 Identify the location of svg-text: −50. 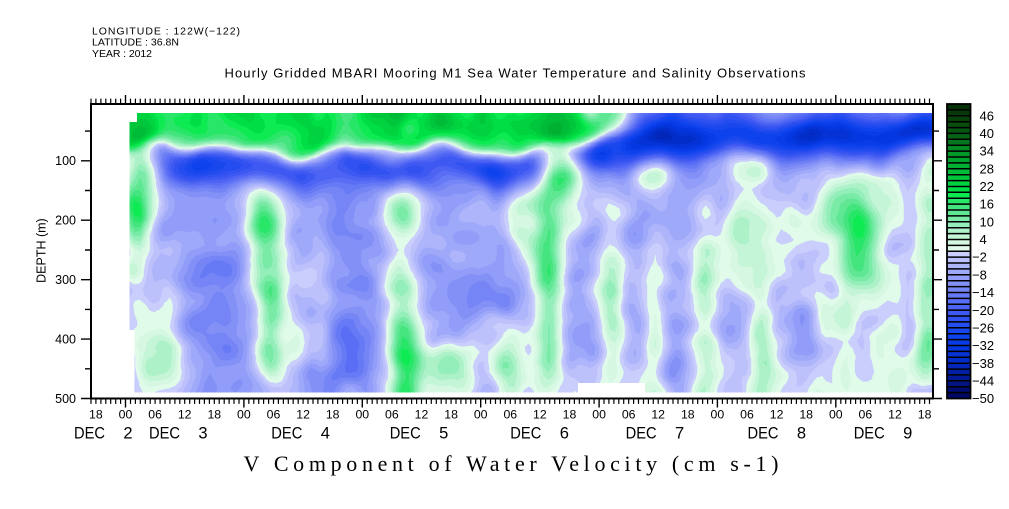
(983, 398).